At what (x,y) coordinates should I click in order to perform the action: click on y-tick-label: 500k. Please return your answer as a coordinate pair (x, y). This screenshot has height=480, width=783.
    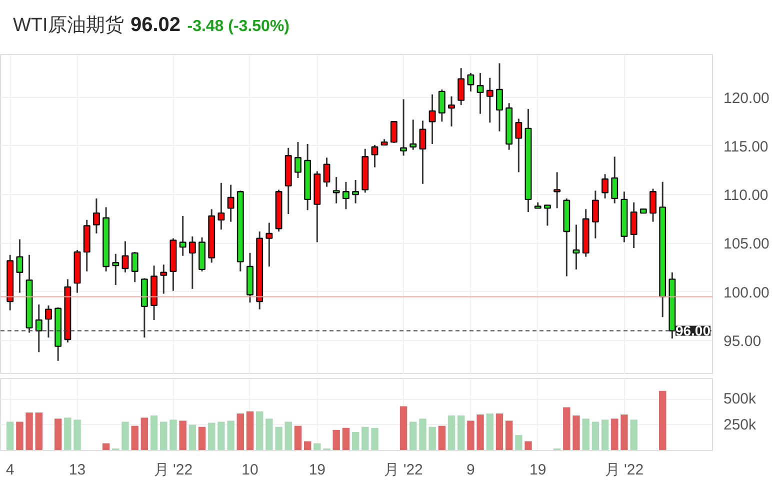
    Looking at the image, I should click on (740, 399).